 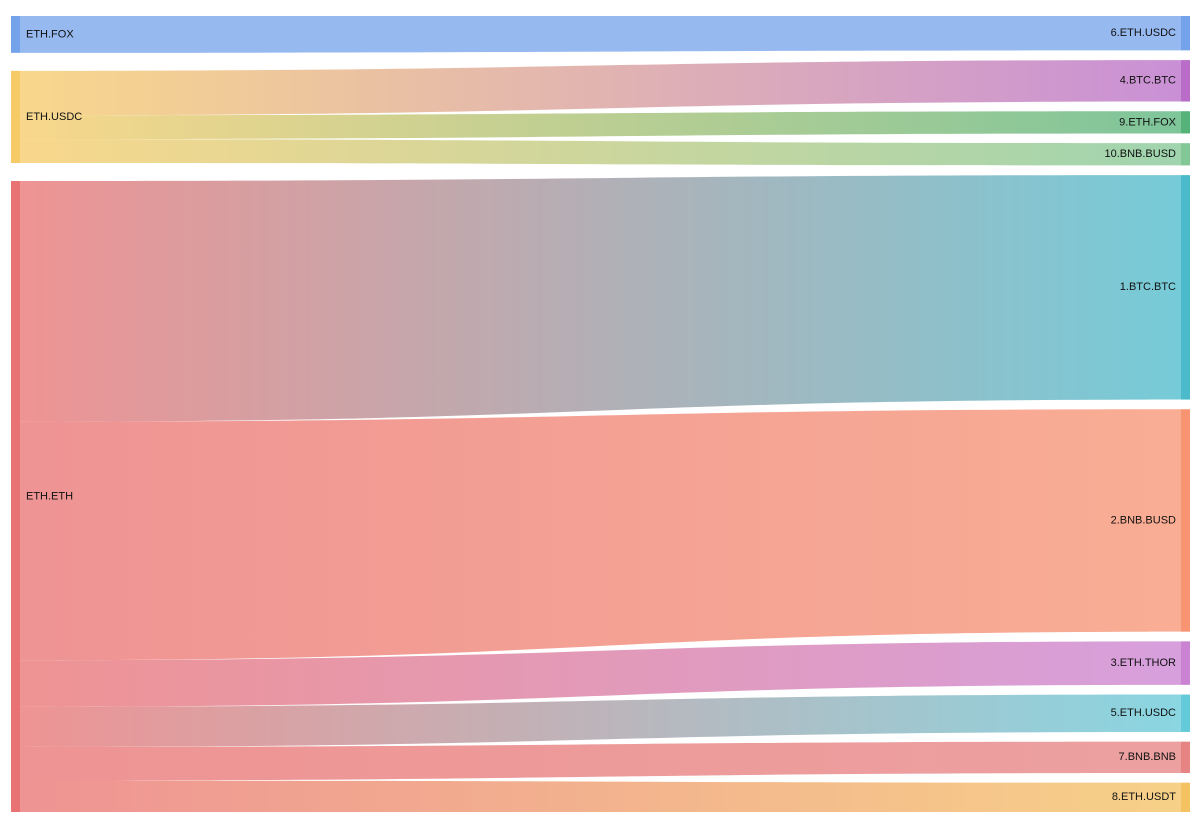 What do you see at coordinates (1185, 81) in the screenshot?
I see `node-tgt-4-btc-btc` at bounding box center [1185, 81].